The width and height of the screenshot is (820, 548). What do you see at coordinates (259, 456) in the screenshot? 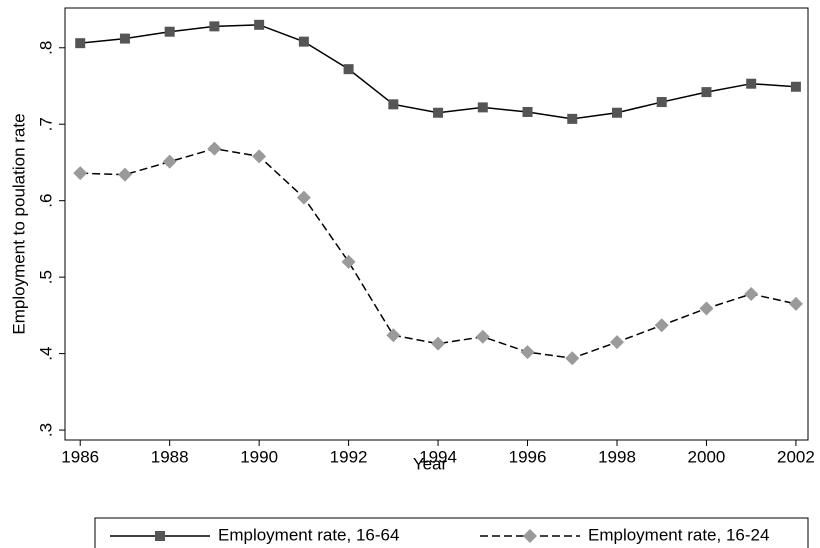
I see `x-tick-label: 1990` at bounding box center [259, 456].